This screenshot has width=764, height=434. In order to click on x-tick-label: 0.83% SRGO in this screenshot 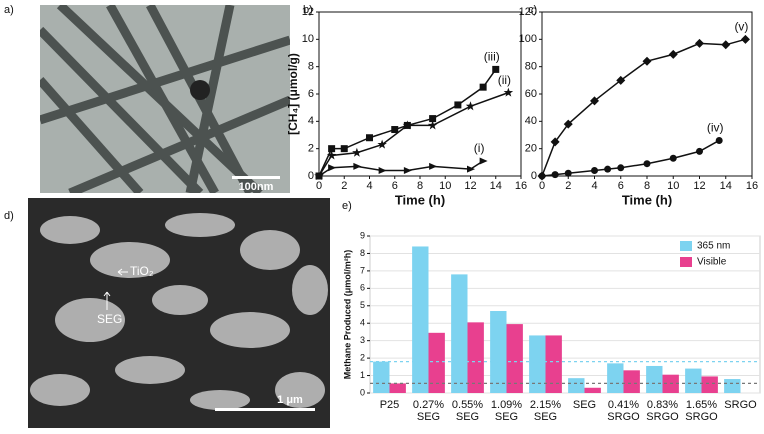, I will do `click(662, 411)`.